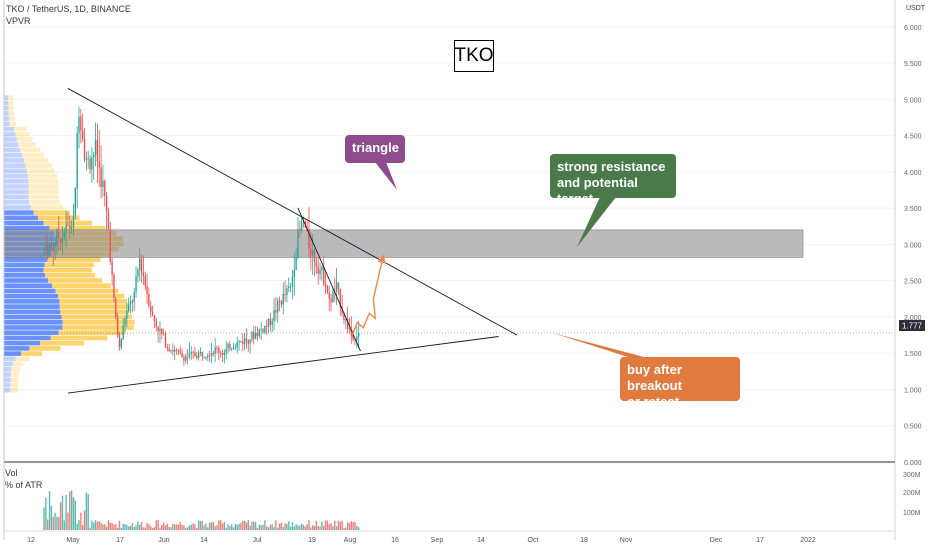 Image resolution: width=932 pixels, height=550 pixels. I want to click on volume-subtitle: % of ATR, so click(24, 485).